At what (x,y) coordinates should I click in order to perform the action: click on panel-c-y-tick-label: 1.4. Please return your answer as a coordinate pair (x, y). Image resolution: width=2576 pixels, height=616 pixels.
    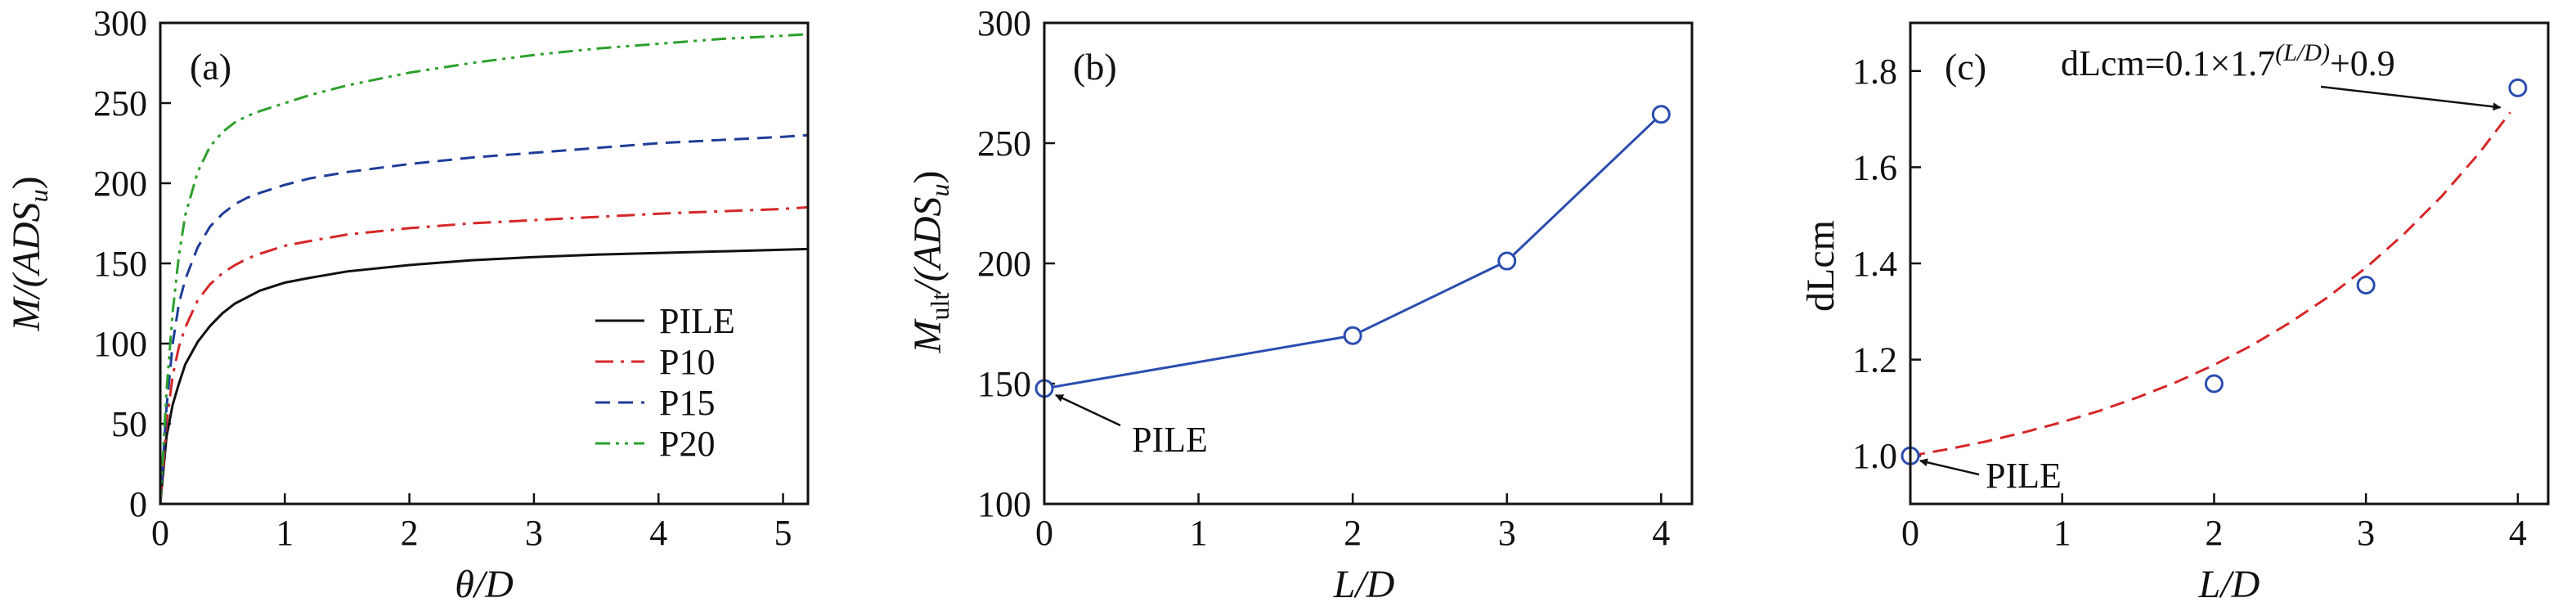
    Looking at the image, I should click on (1874, 264).